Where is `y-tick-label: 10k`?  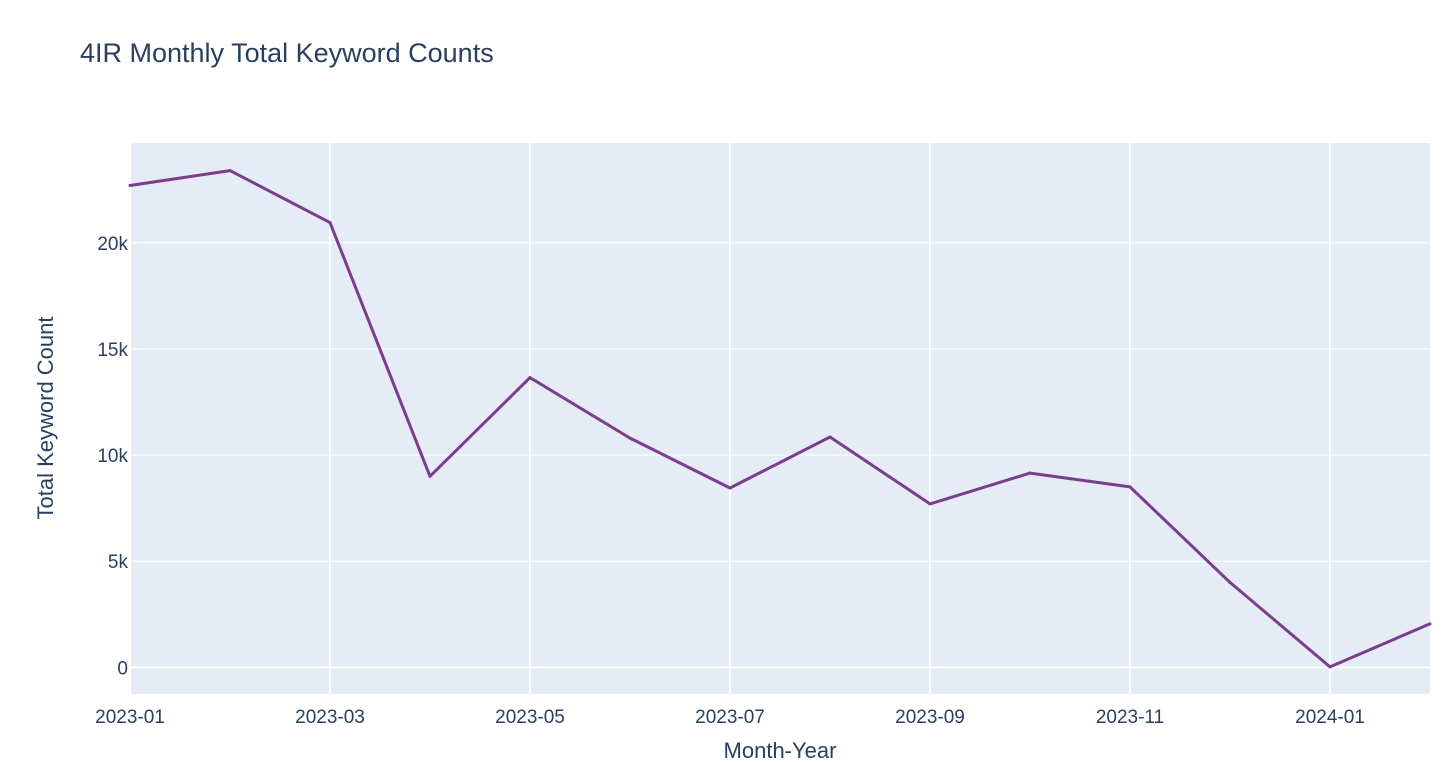
y-tick-label: 10k is located at coordinates (112, 456).